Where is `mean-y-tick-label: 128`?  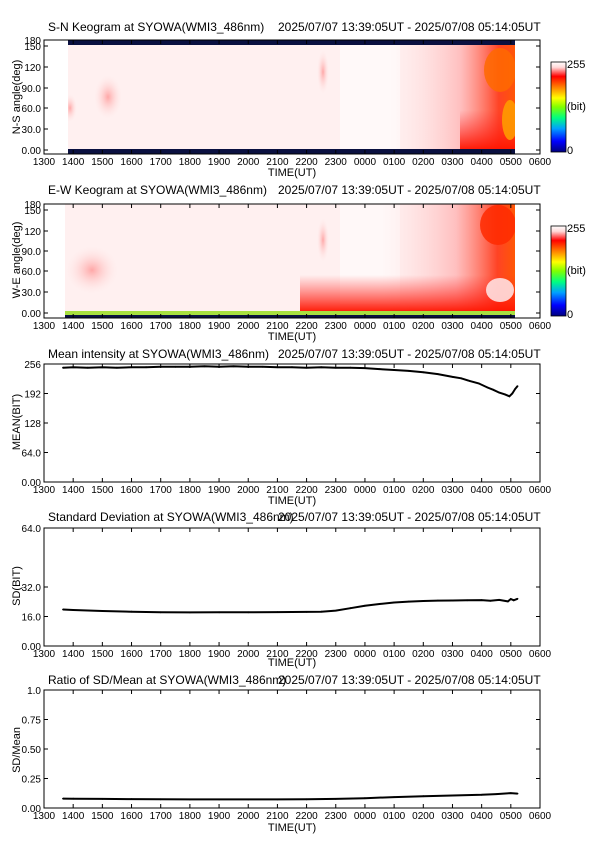
mean-y-tick-label: 128 is located at coordinates (32, 424).